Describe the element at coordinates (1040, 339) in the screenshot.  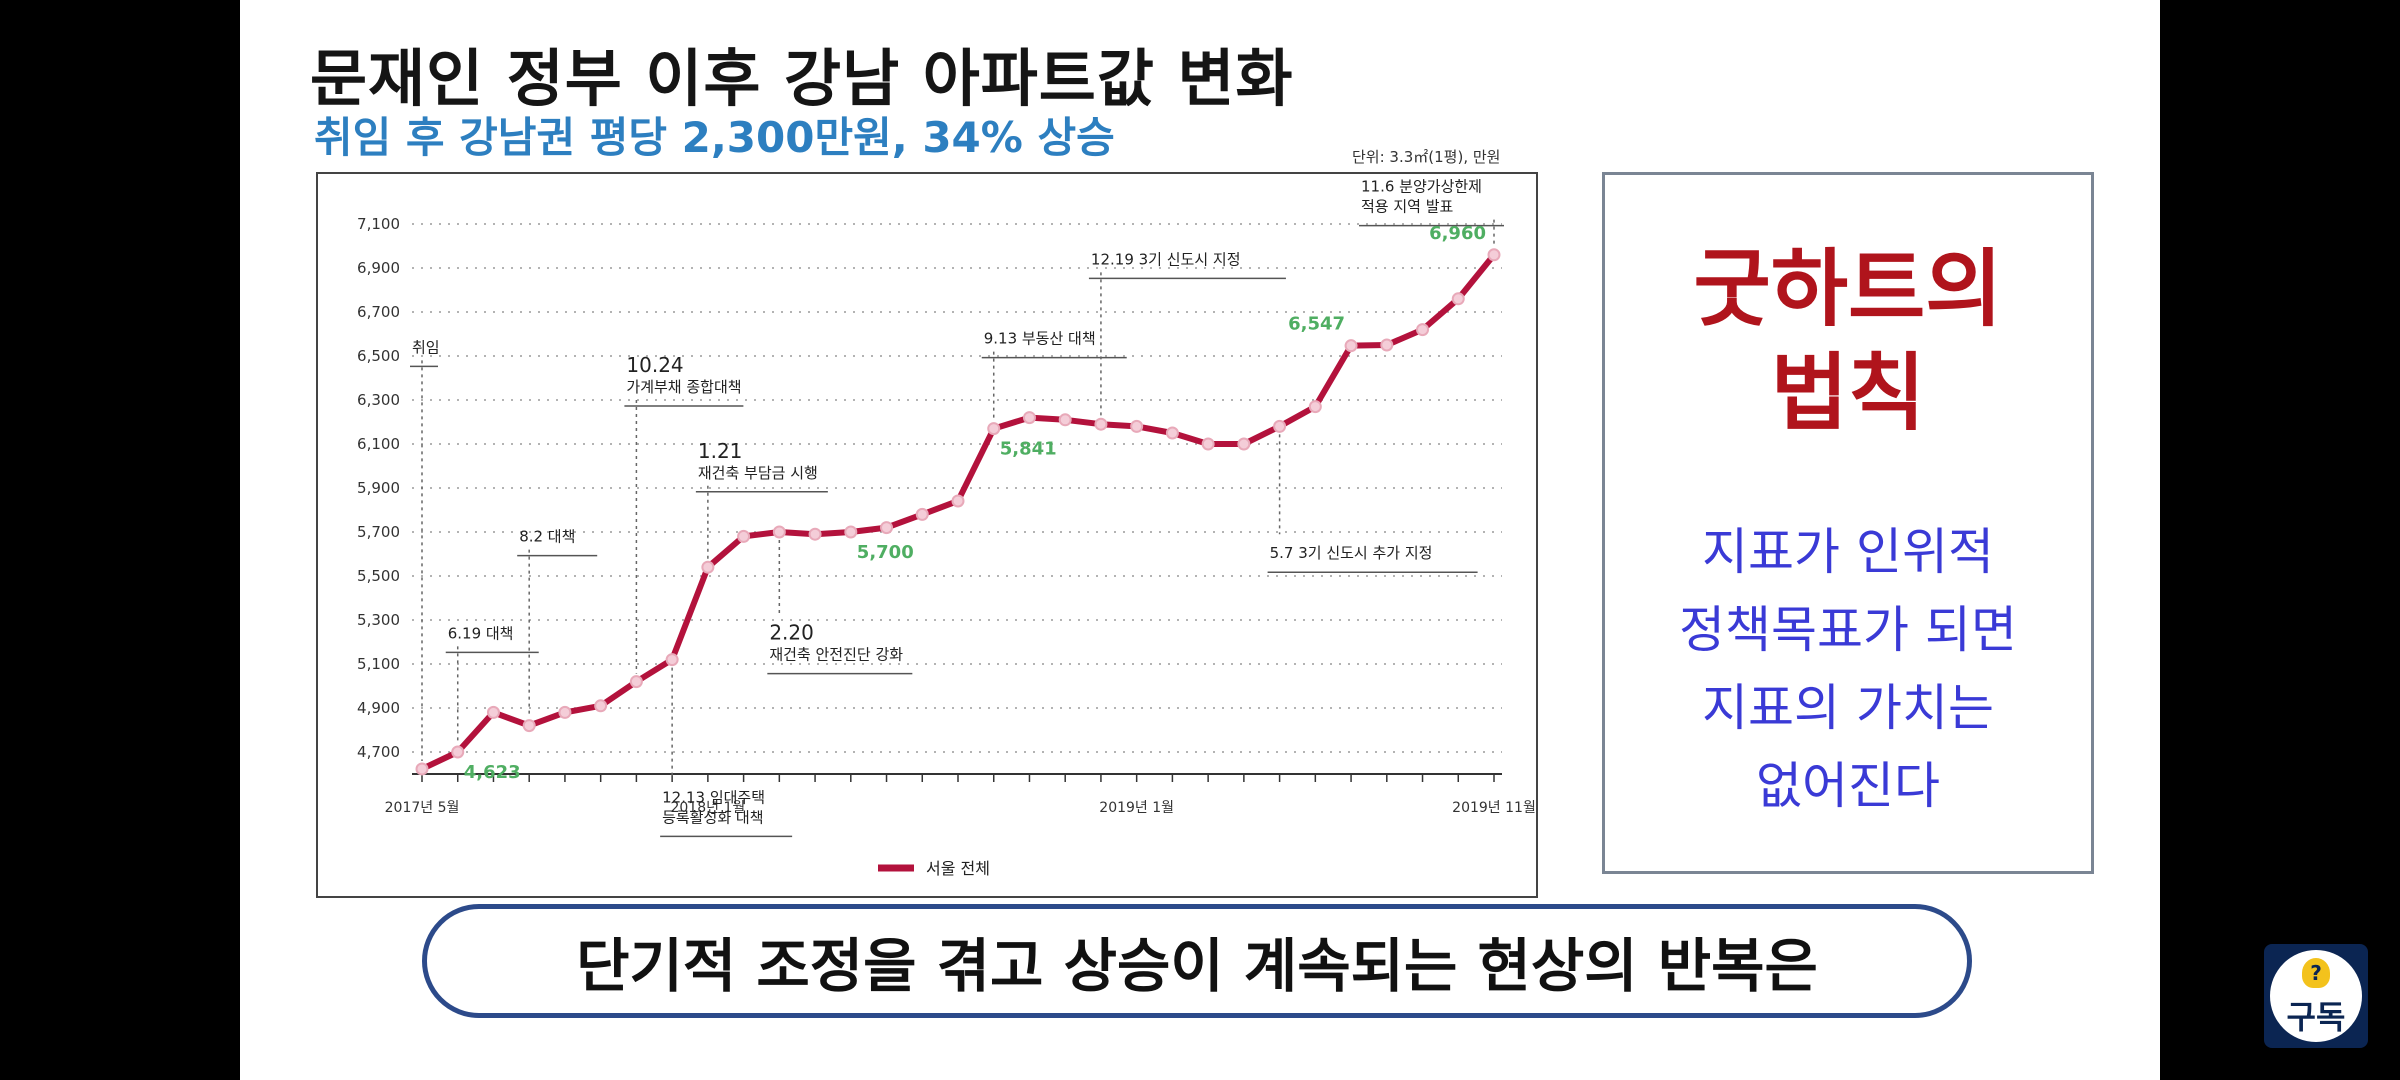
I see `annotation-text: 9.13 부동산 대책` at that location.